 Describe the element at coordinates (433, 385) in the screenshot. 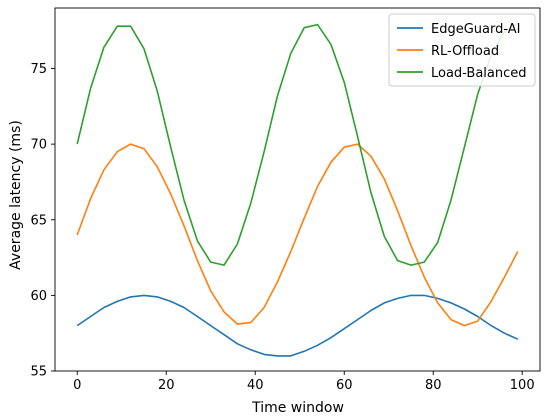

I see `x-tick-label-80: 80` at that location.